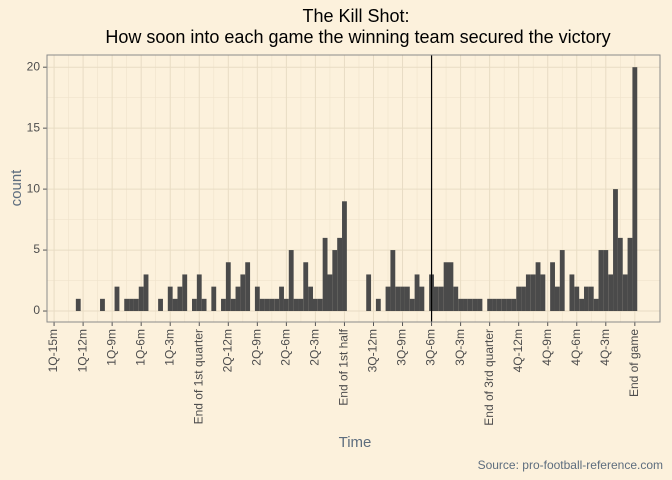 This screenshot has width=672, height=480. Describe the element at coordinates (373, 350) in the screenshot. I see `x-tick-label: 3Q-12m` at that location.